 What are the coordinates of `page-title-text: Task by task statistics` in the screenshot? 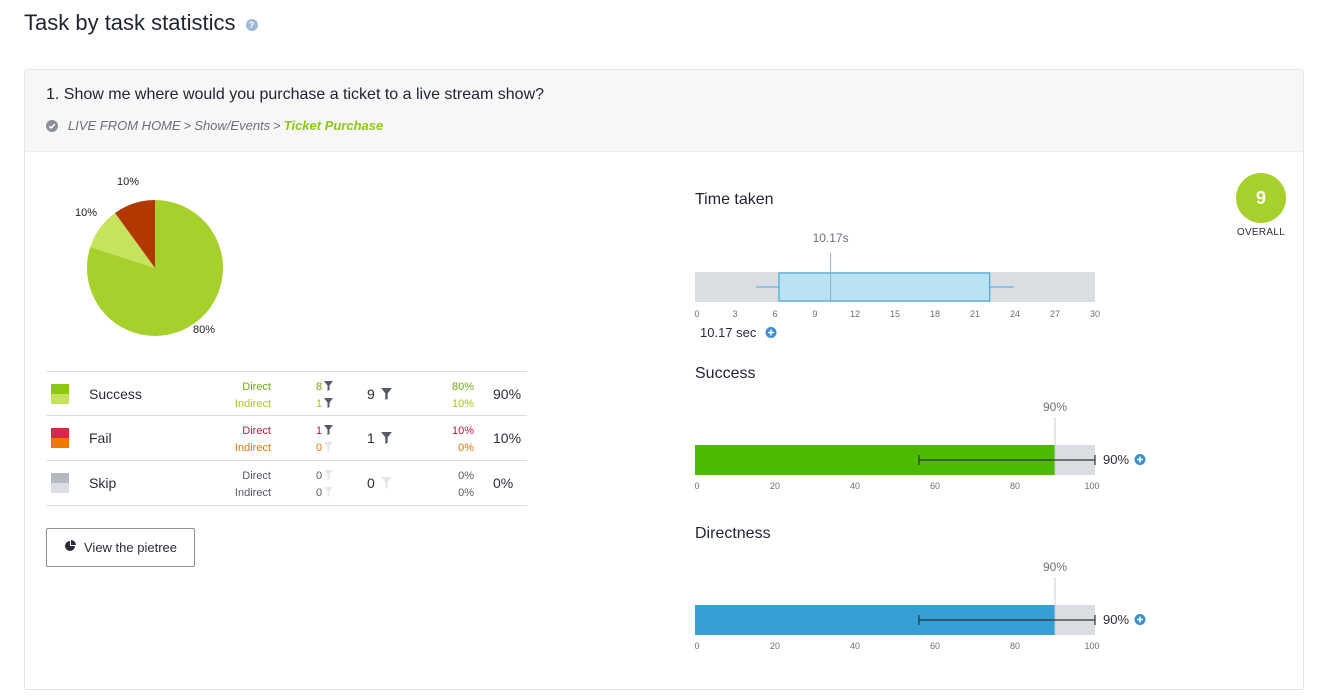 It's located at (130, 22).